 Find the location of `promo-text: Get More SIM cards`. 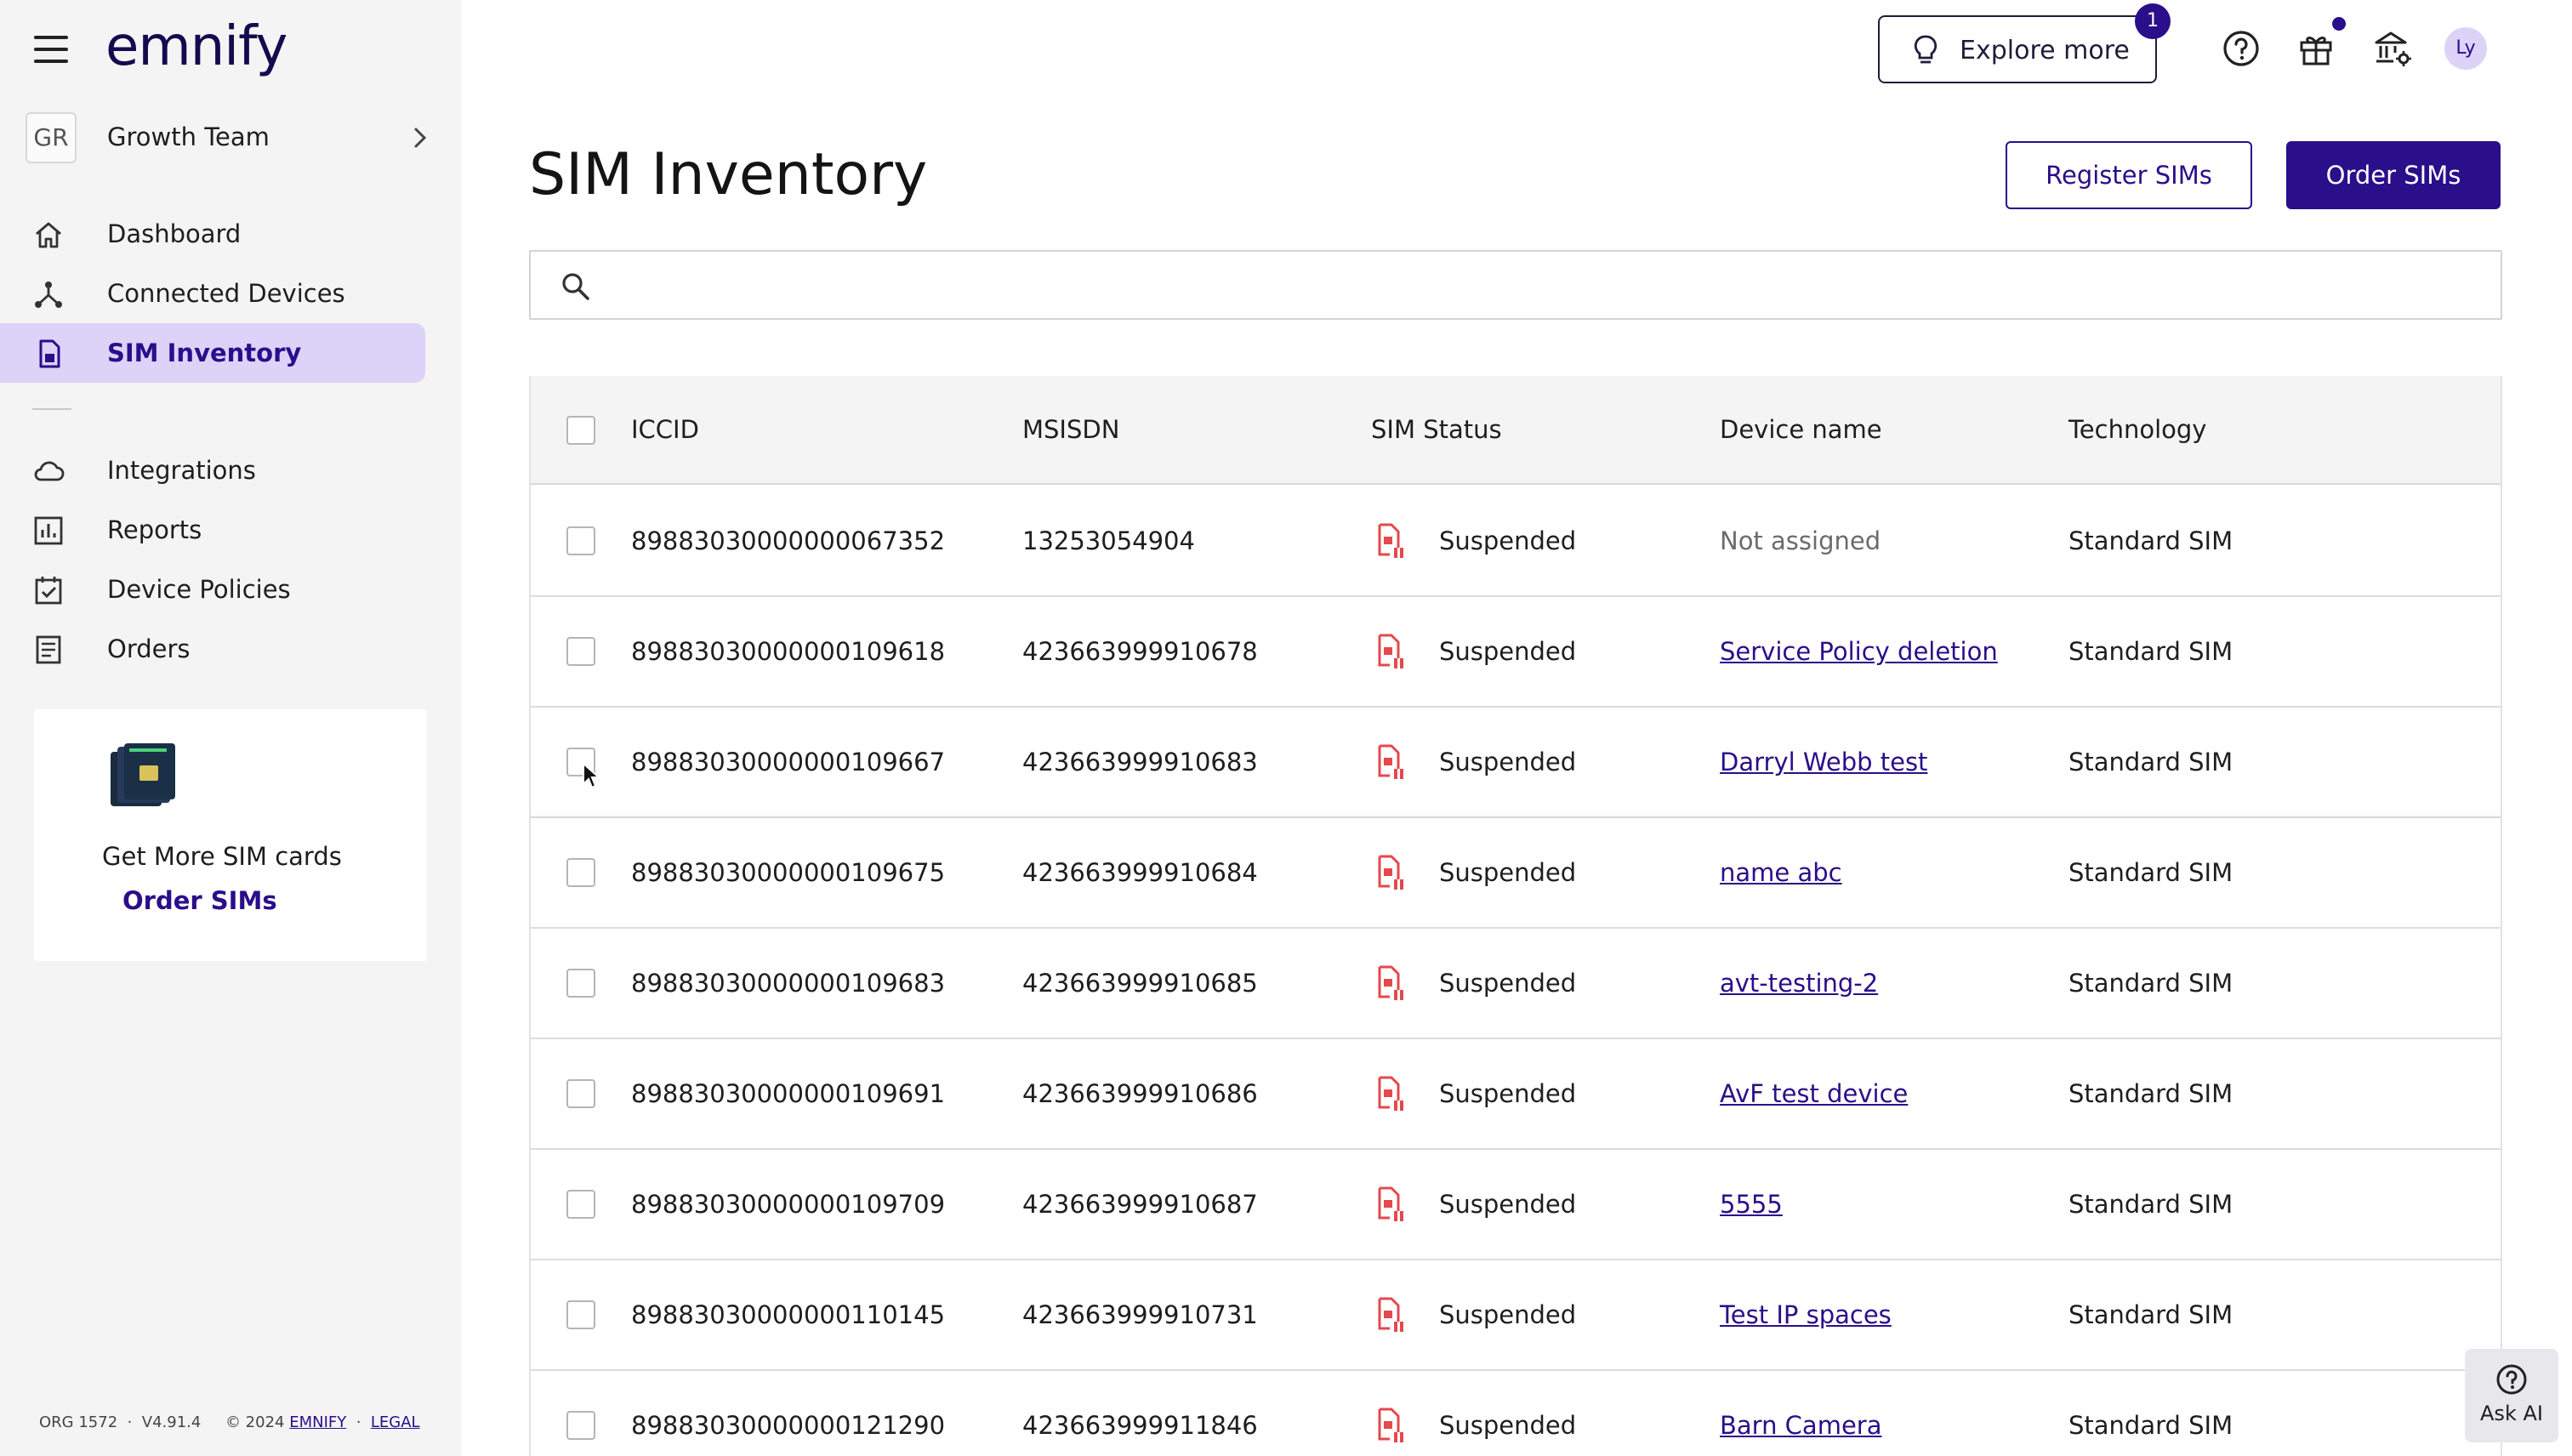

promo-text: Get More SIM cards is located at coordinates (222, 856).